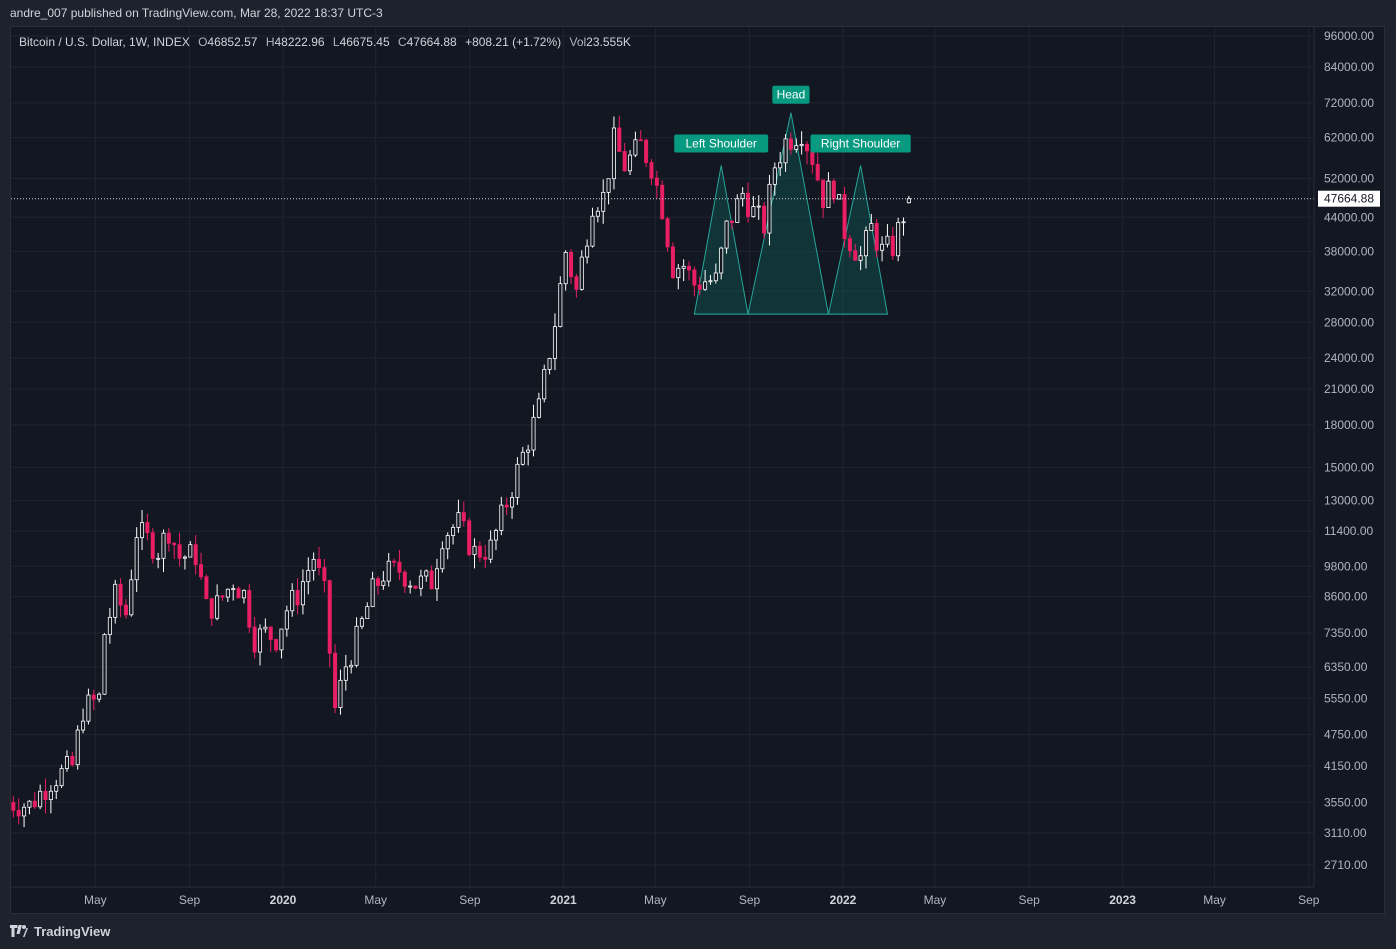  Describe the element at coordinates (203, 42) in the screenshot. I see `open-label: O` at that location.